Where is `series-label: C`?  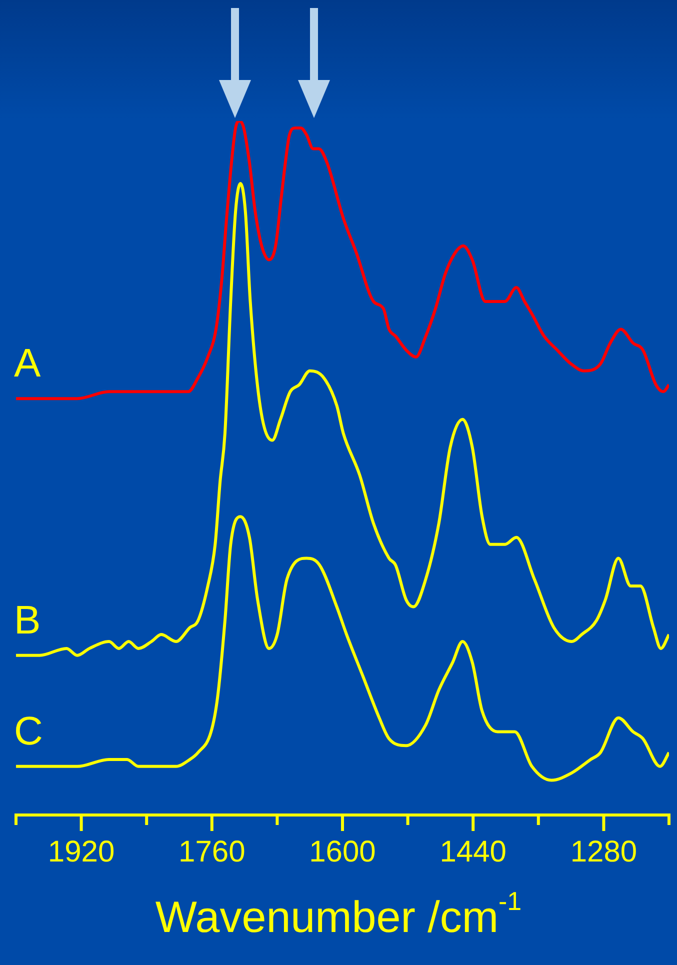 series-label: C is located at coordinates (28, 731).